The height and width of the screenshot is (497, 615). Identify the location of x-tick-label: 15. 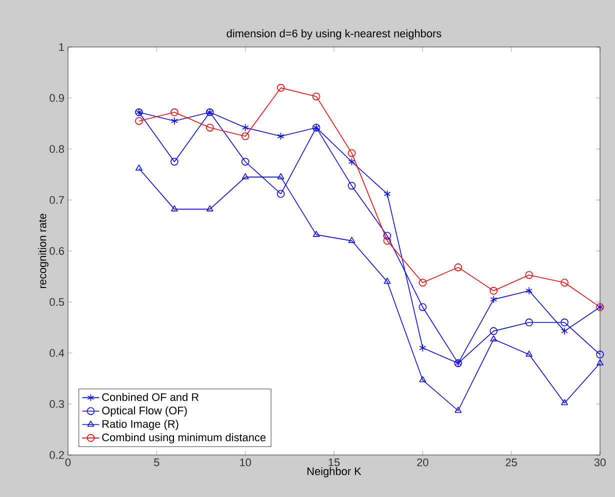
(334, 462).